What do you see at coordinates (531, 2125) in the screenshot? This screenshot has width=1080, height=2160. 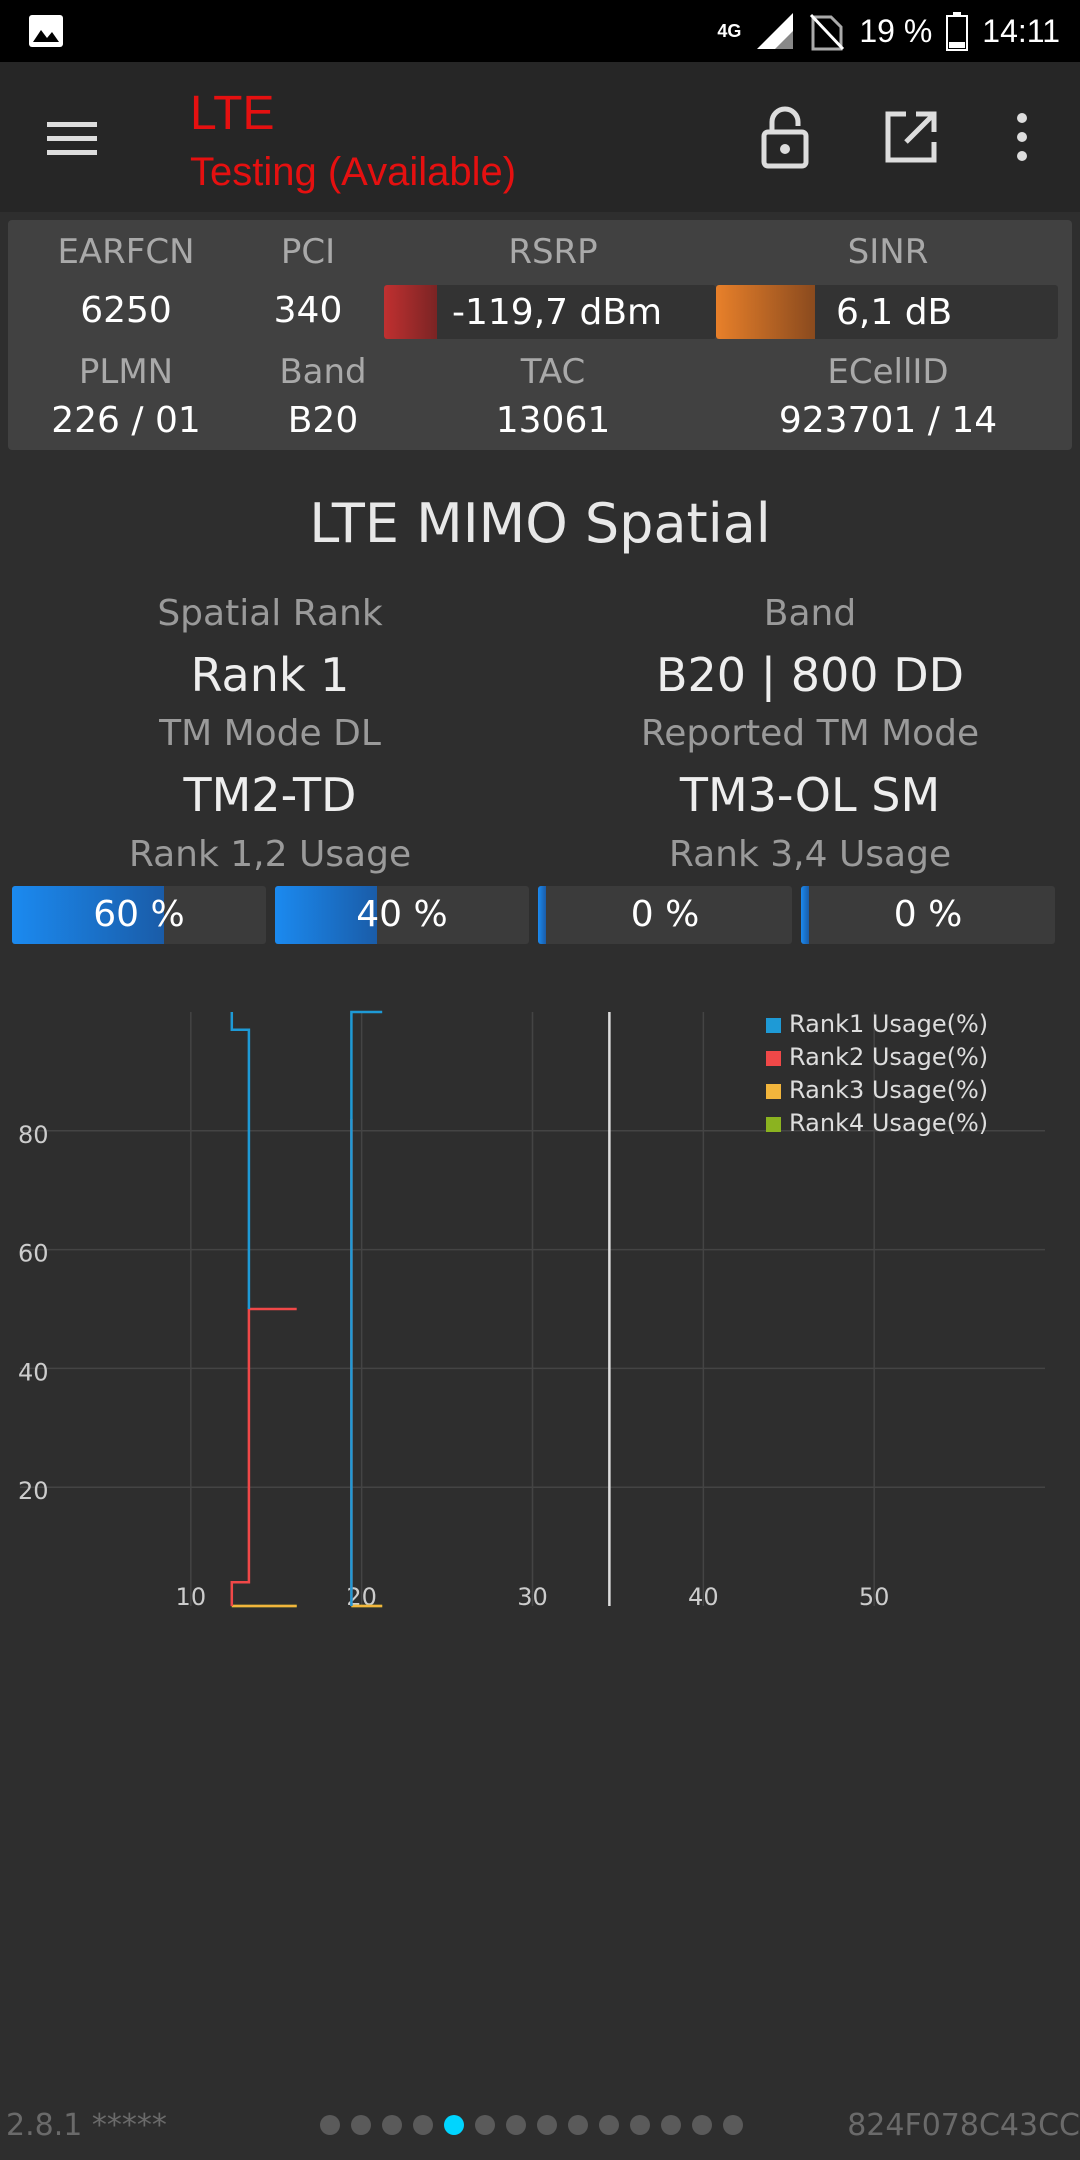 I see `page-indicator` at bounding box center [531, 2125].